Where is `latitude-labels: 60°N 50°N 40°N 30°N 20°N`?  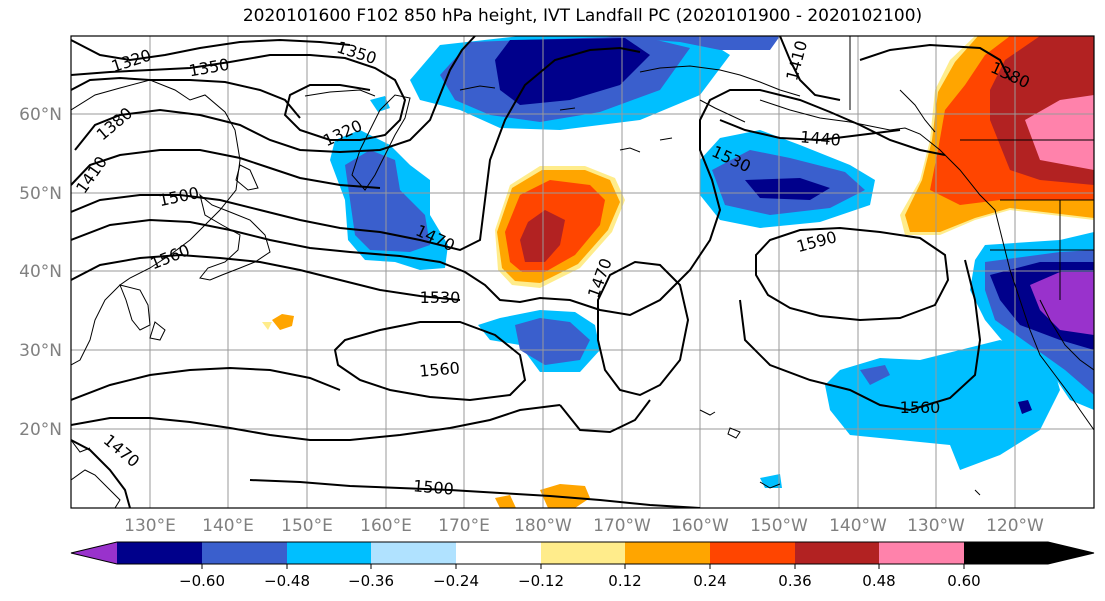
latitude-labels: 60°N 50°N 40°N 30°N 20°N is located at coordinates (40, 272).